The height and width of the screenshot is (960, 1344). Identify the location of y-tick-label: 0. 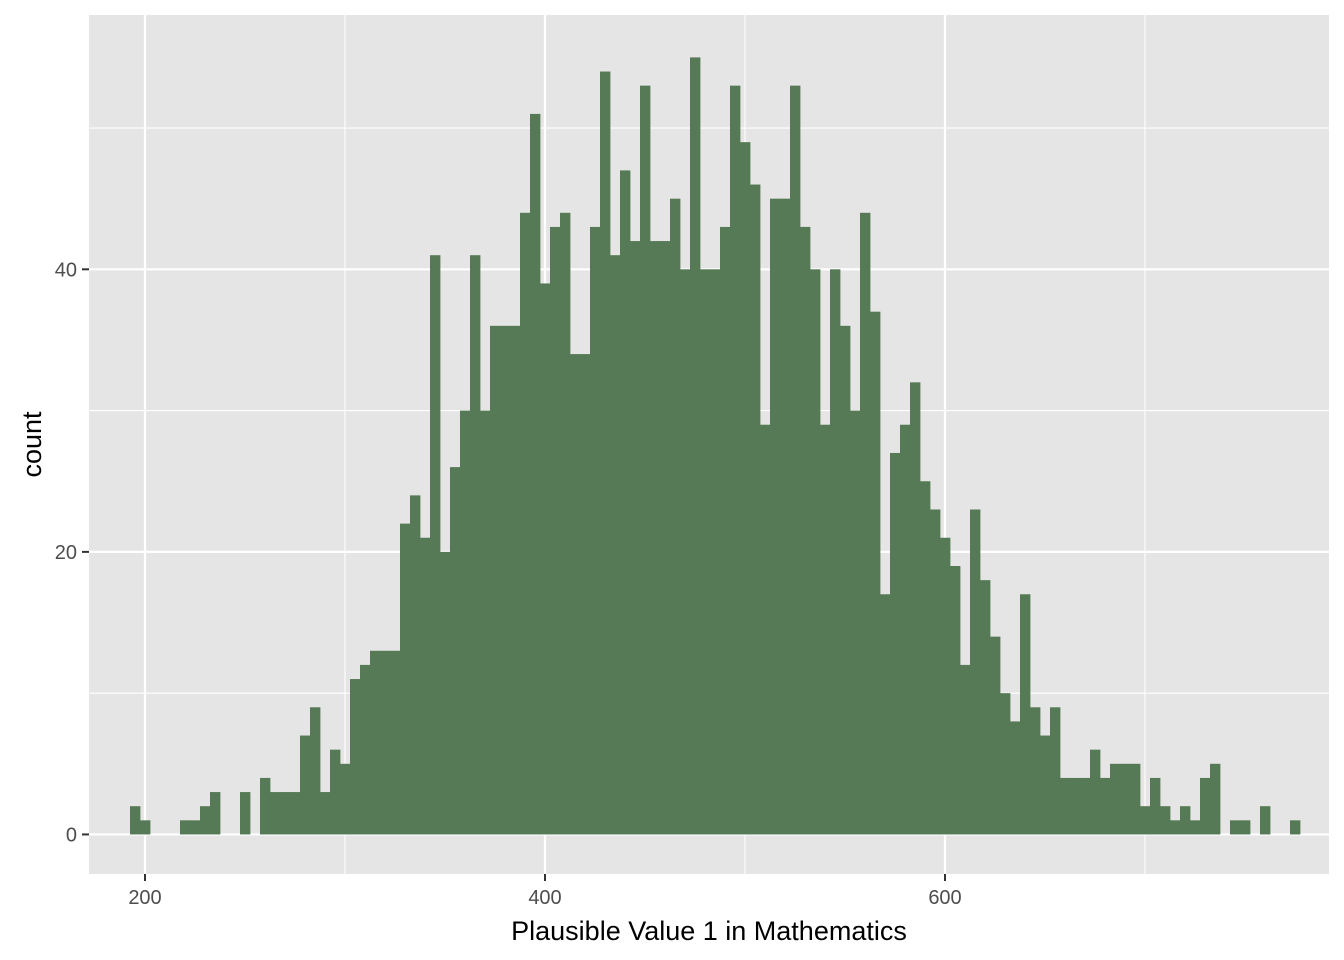
(71, 835).